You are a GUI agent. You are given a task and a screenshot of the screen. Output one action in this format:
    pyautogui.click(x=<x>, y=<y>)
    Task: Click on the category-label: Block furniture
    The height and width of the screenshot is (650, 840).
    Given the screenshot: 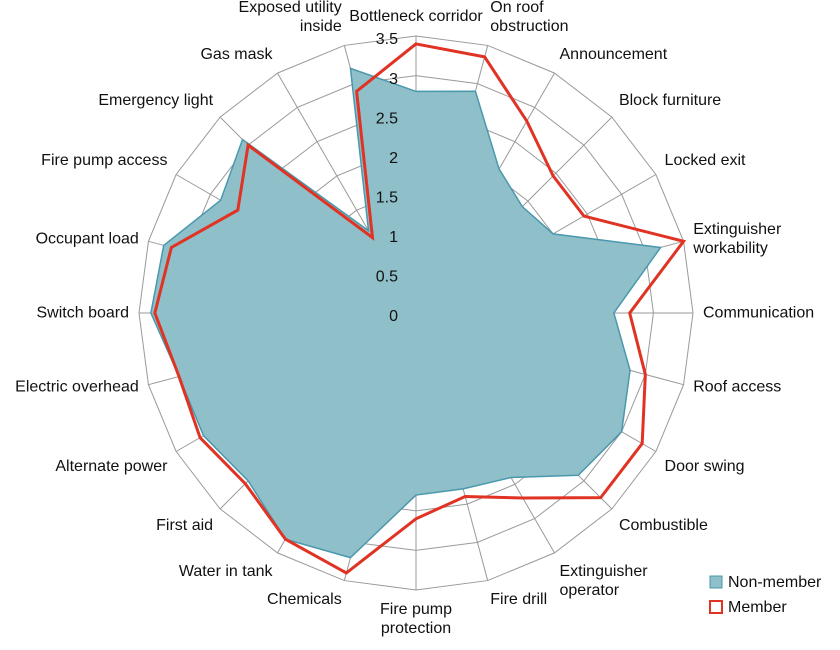 What is the action you would take?
    pyautogui.click(x=670, y=101)
    